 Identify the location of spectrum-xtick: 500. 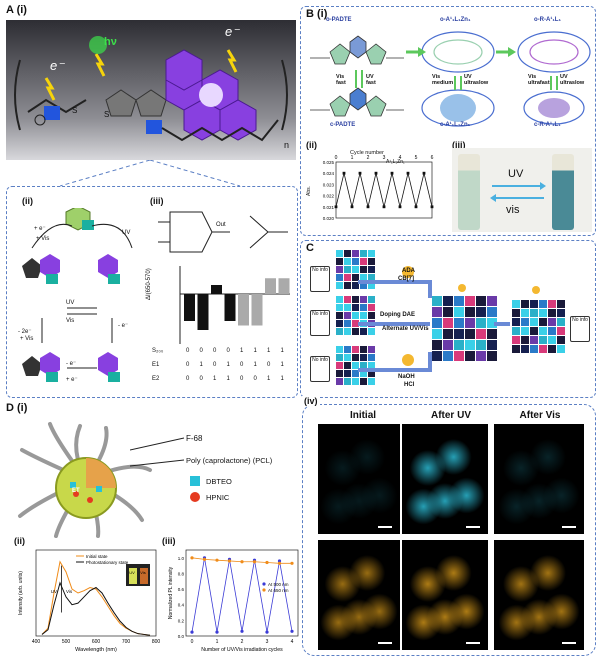
(66, 642).